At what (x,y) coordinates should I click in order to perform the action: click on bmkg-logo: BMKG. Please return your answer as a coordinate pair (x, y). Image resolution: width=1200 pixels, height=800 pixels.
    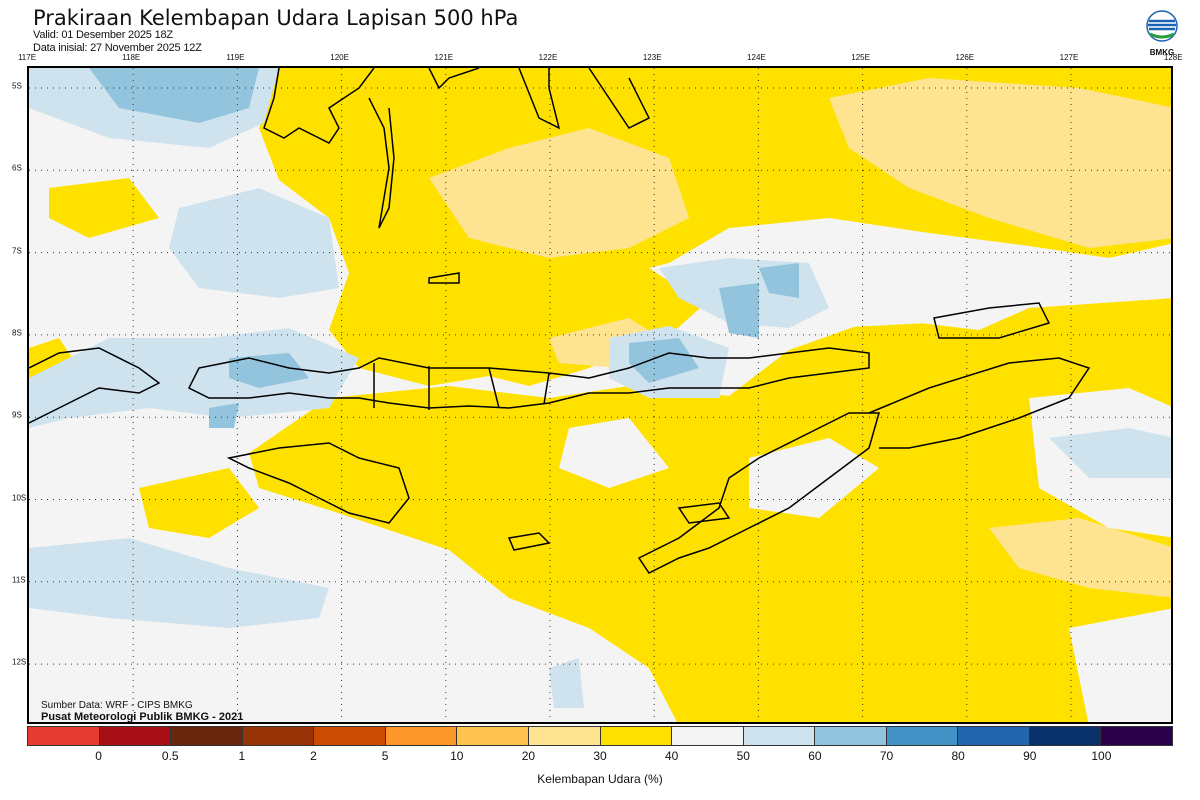
    Looking at the image, I should click on (1162, 33).